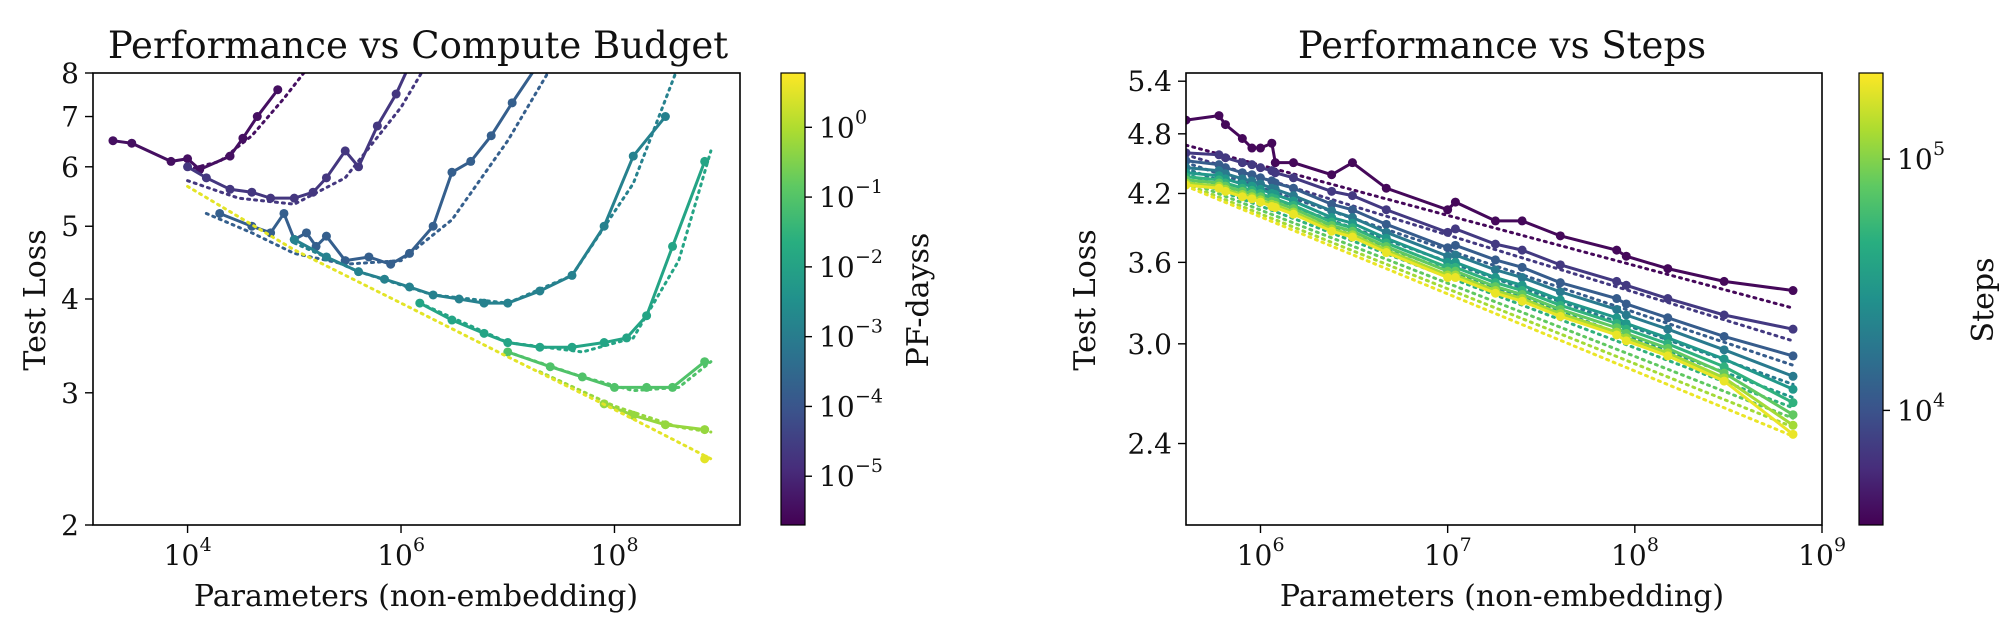 This screenshot has width=2008, height=642. What do you see at coordinates (1149, 262) in the screenshot?
I see `y-tick-label: 3.6` at bounding box center [1149, 262].